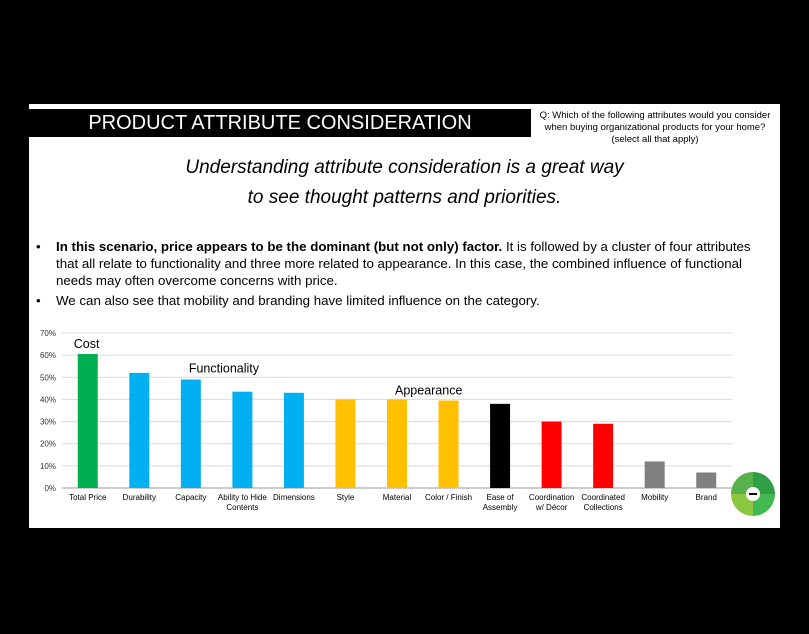 This screenshot has width=809, height=634. What do you see at coordinates (190, 497) in the screenshot?
I see `x-tick-label: Capacity` at bounding box center [190, 497].